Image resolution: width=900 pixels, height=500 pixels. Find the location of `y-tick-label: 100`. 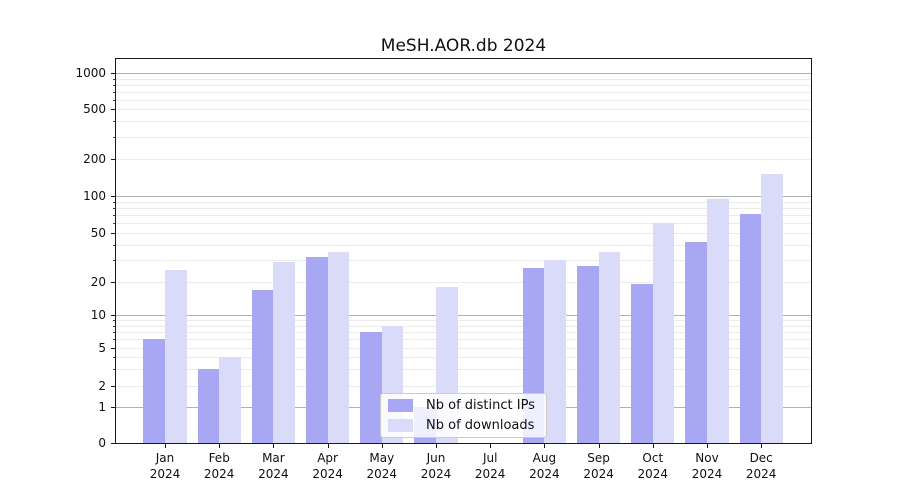

y-tick-label: 100 is located at coordinates (94, 196).